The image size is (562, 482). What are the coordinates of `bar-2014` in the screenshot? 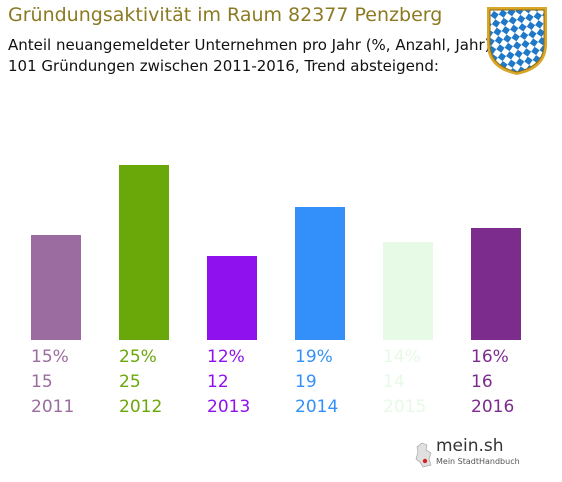 It's located at (320, 273).